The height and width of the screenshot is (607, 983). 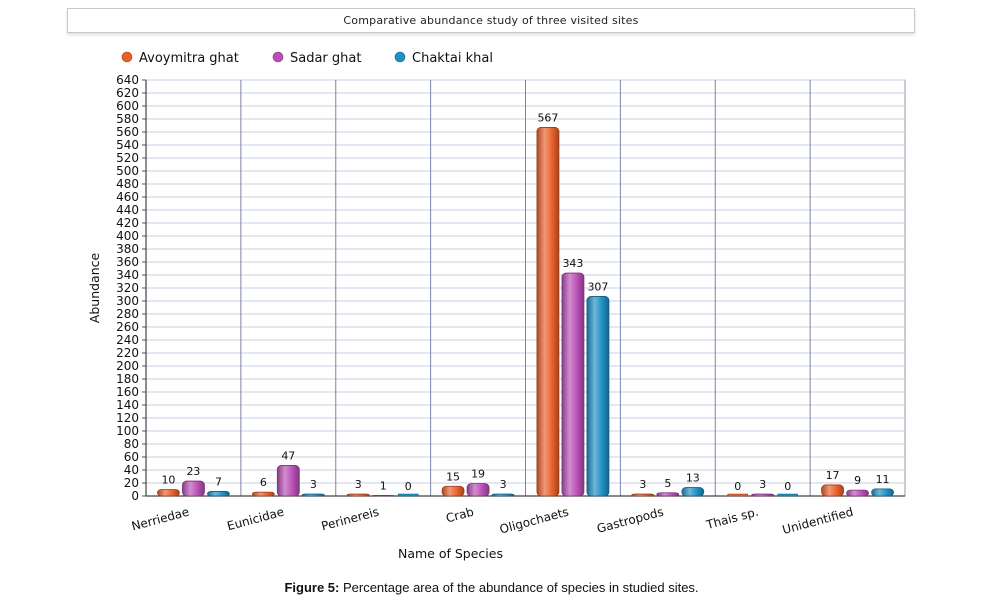 I want to click on y-tick-label: 640, so click(x=127, y=80).